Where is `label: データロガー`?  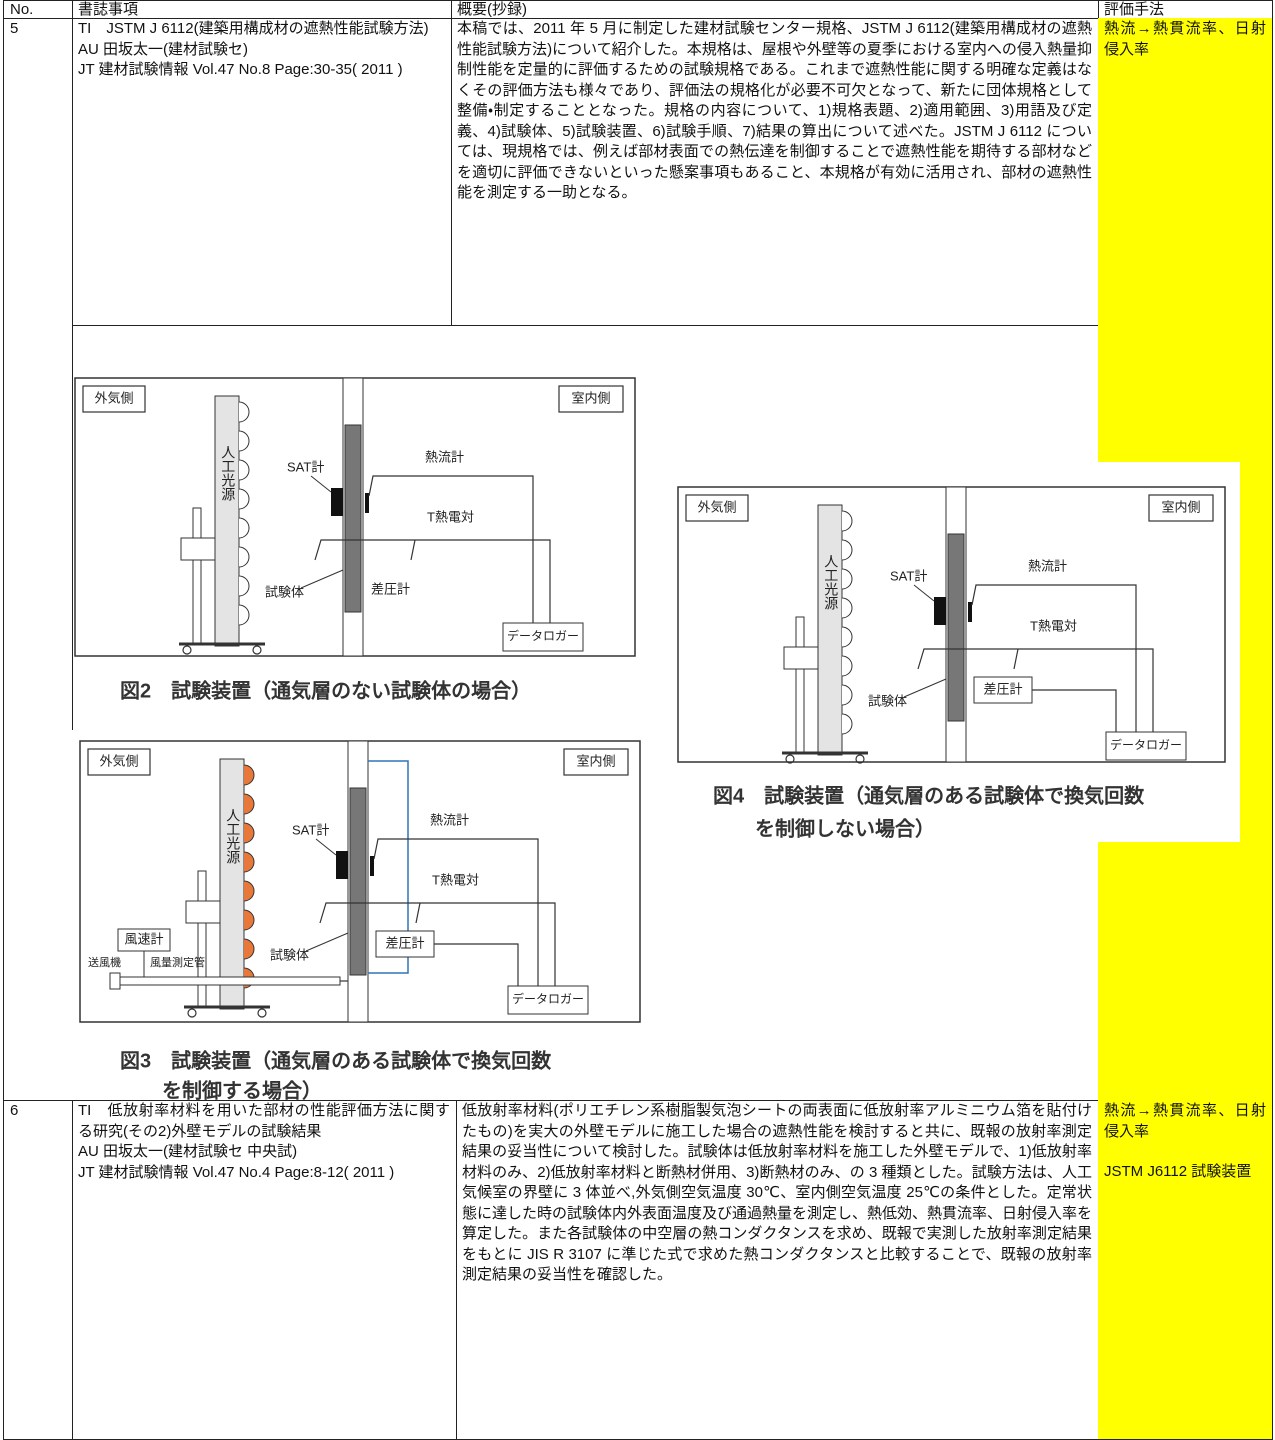 label: データロガー is located at coordinates (548, 998).